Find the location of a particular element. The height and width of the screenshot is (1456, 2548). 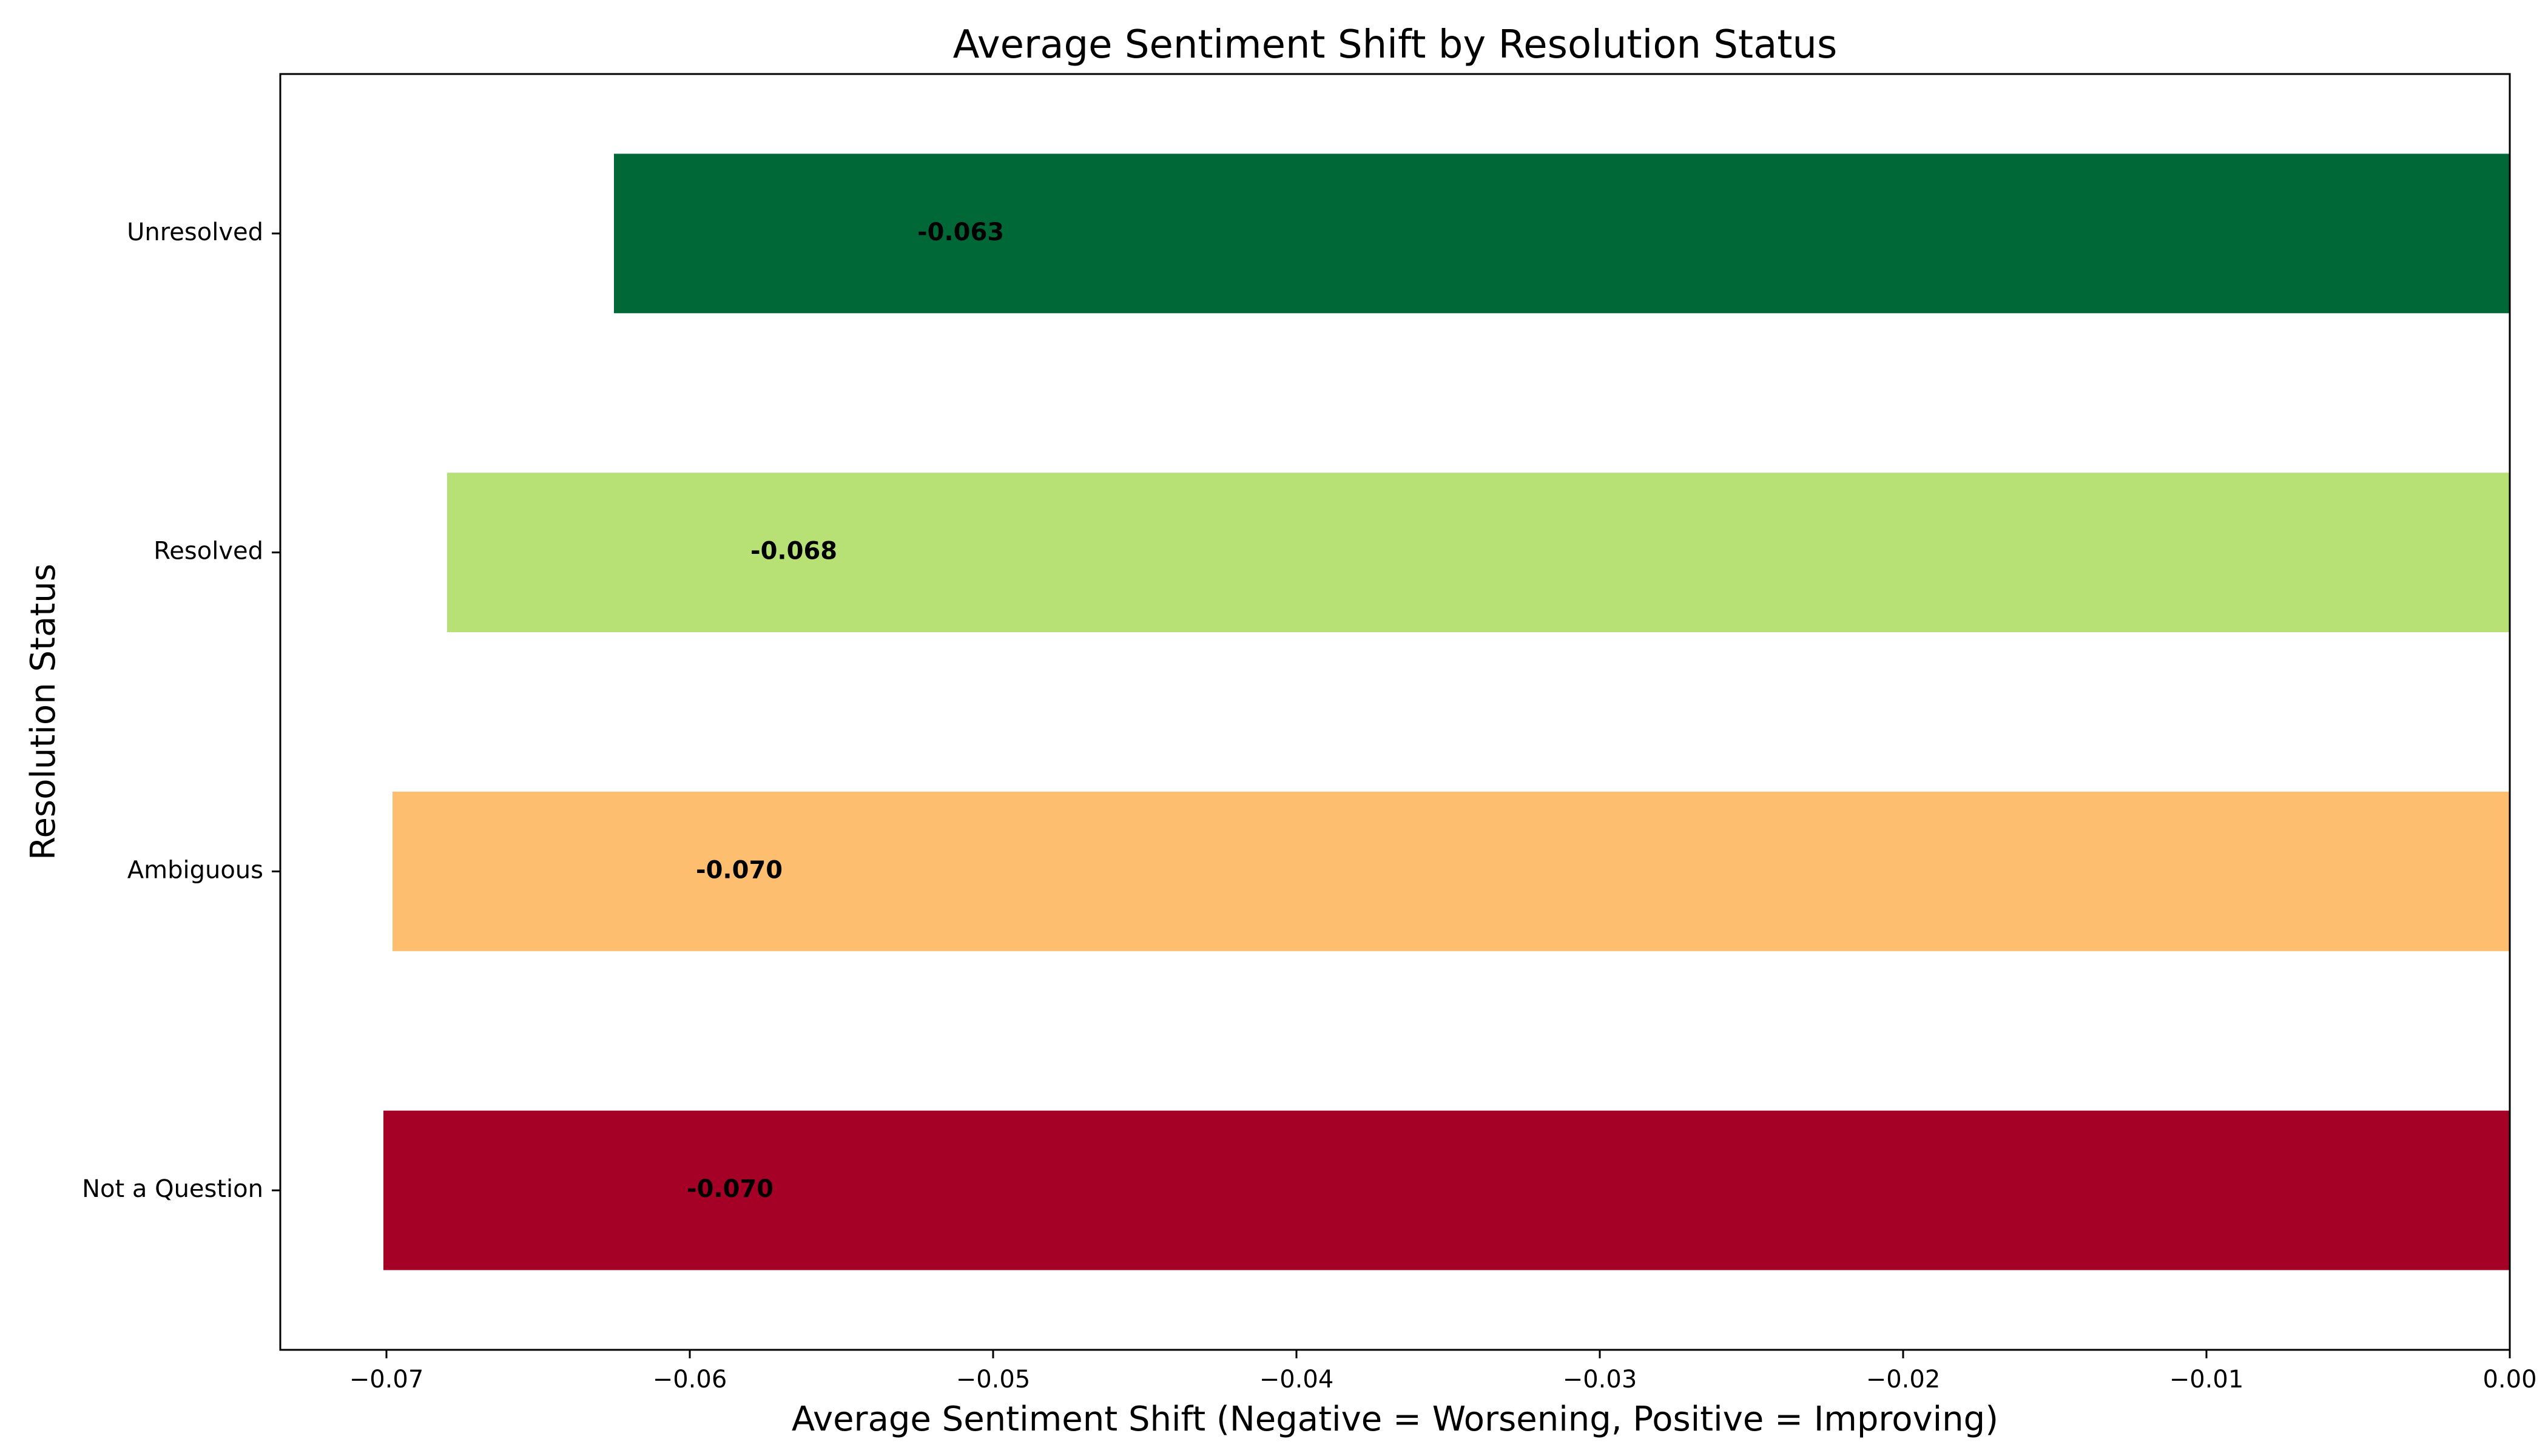

x-ticks-group: −0.07 −0.06 −0.05 −0.04 −0.03 −0.02 −0.01 0.00 is located at coordinates (1443, 1372).